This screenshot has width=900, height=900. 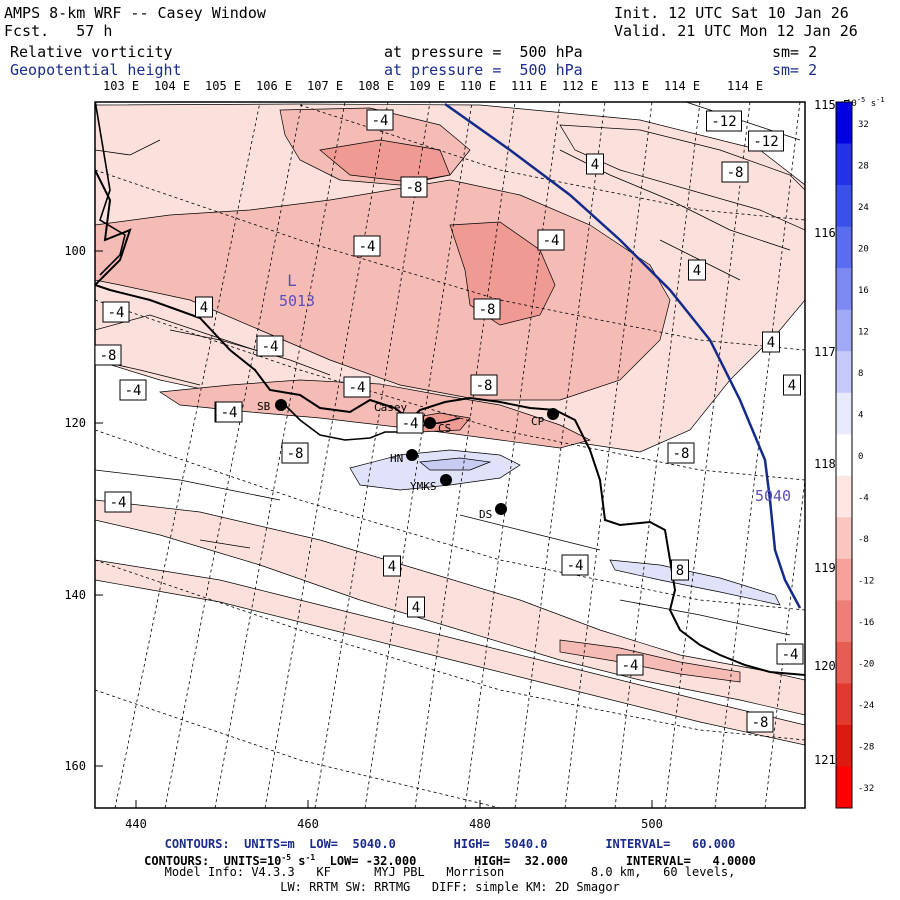 What do you see at coordinates (483, 70) in the screenshot?
I see `field2-level: at pressure = 500 hPa` at bounding box center [483, 70].